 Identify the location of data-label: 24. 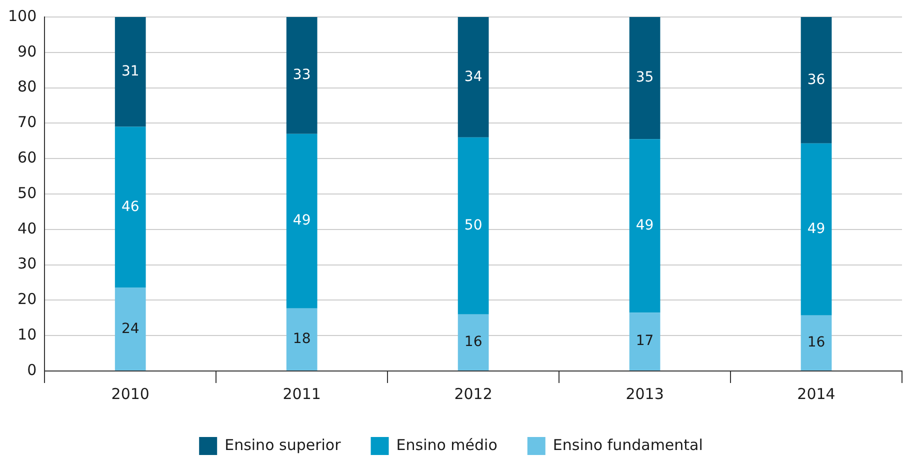
(130, 328).